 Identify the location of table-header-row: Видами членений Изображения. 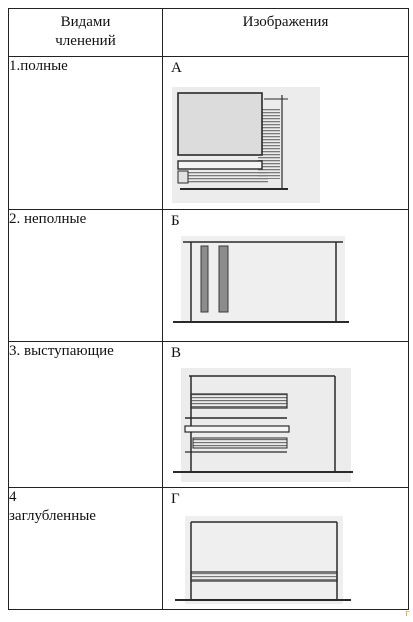
(208, 32).